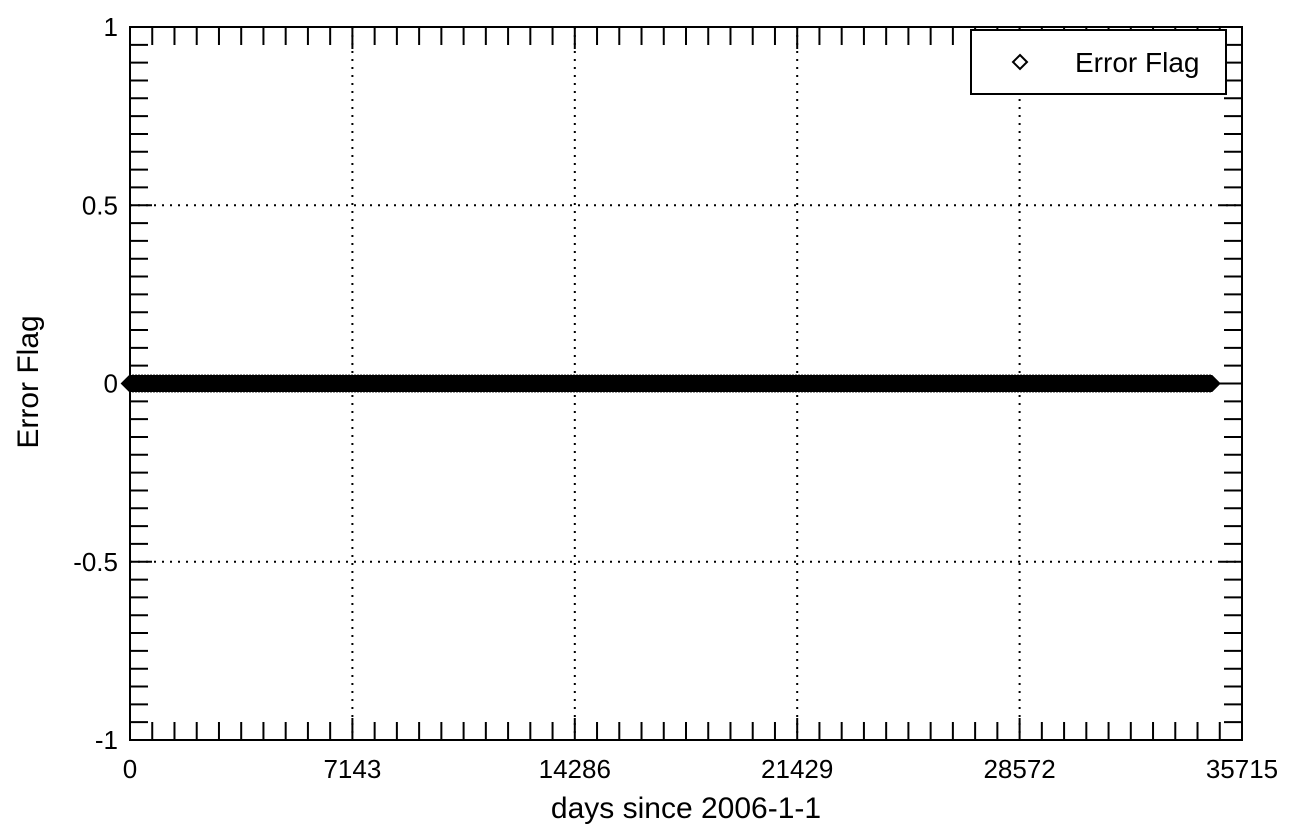 This screenshot has width=1290, height=827. What do you see at coordinates (686, 808) in the screenshot?
I see `x-axis-label: days since 2006-1-1` at bounding box center [686, 808].